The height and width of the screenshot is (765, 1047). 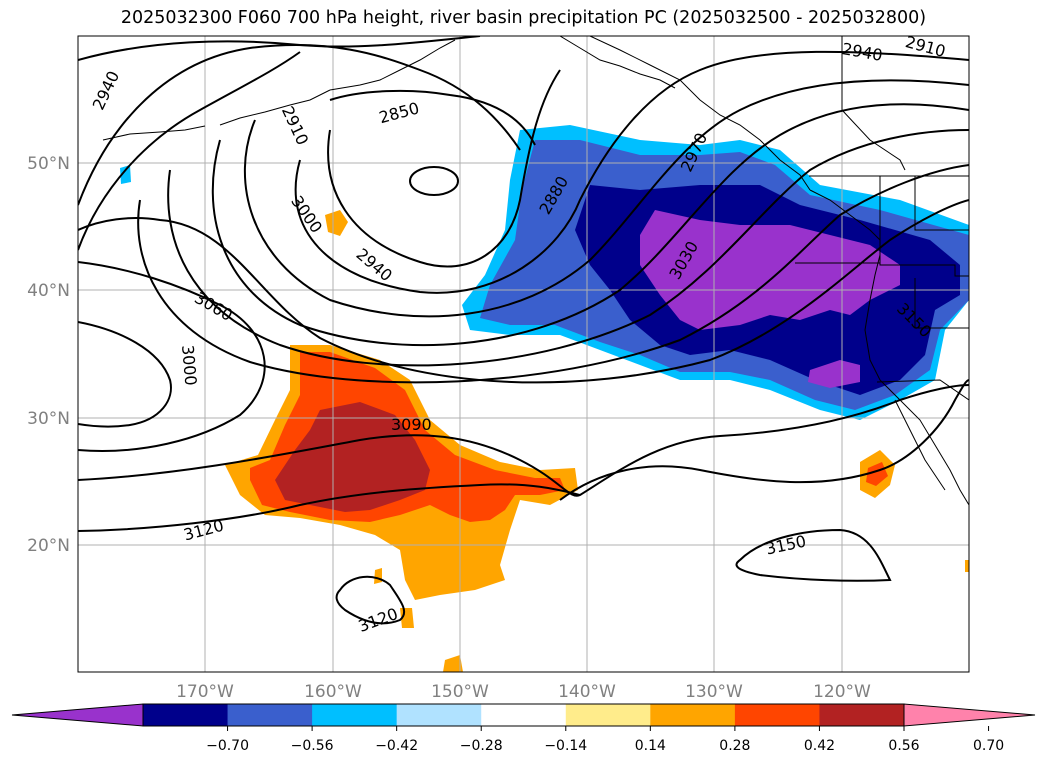 What do you see at coordinates (819, 746) in the screenshot?
I see `colorbar-tick-label: 0.42` at bounding box center [819, 746].